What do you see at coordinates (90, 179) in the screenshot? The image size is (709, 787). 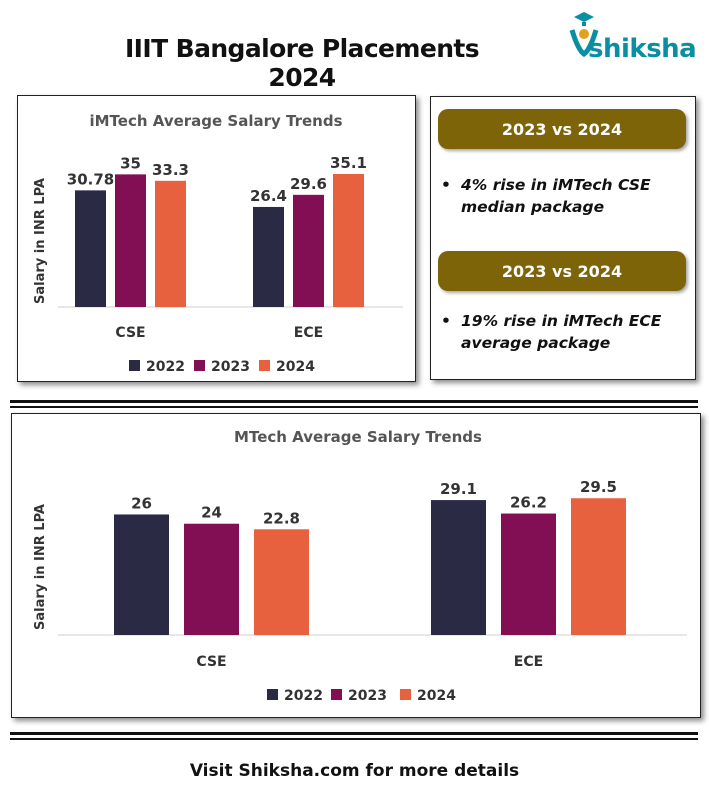 I see `data-label: 30.78` at bounding box center [90, 179].